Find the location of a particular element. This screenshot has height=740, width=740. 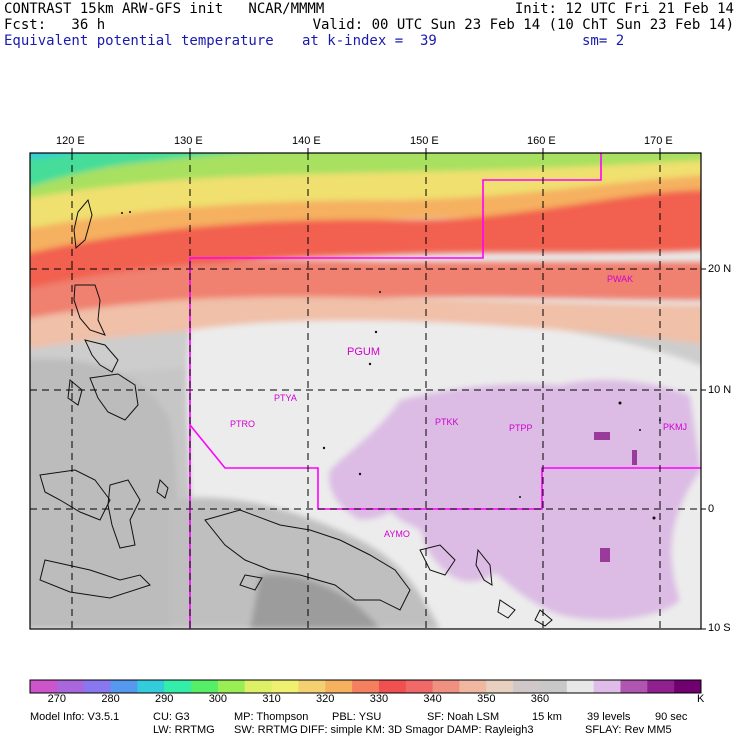

colorbar is located at coordinates (365, 686).